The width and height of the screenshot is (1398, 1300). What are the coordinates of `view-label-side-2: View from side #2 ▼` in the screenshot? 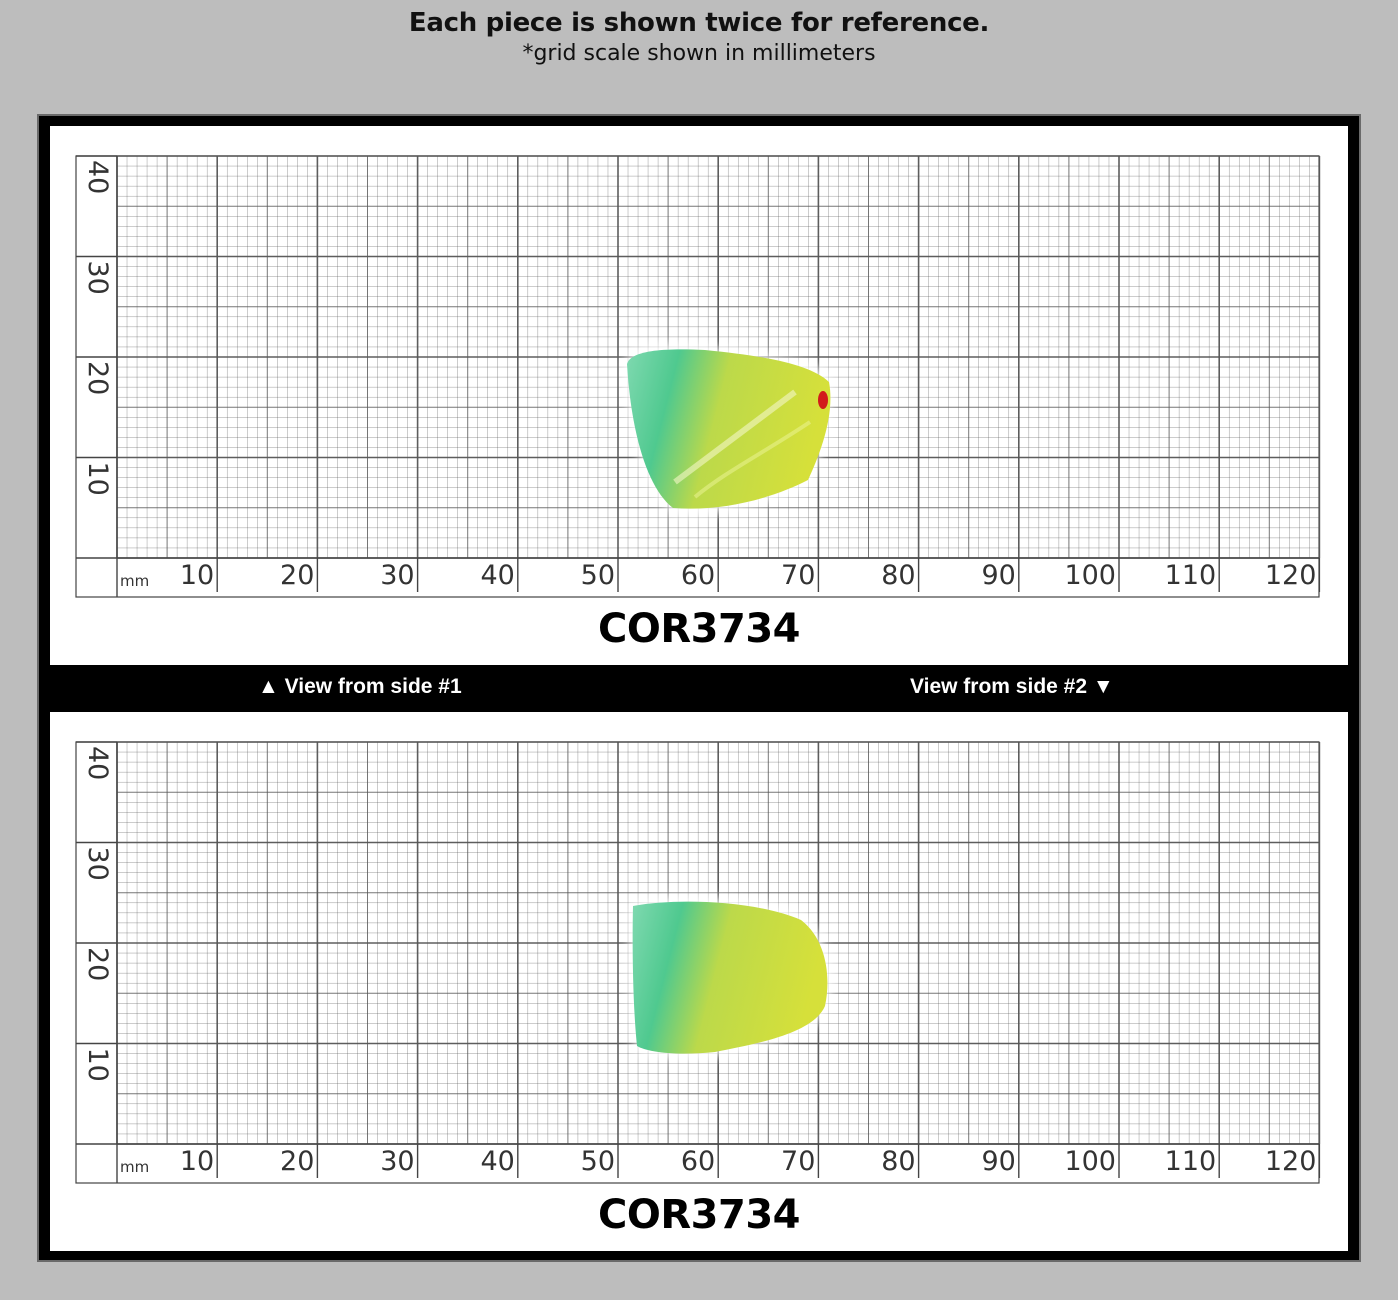 It's located at (1012, 686).